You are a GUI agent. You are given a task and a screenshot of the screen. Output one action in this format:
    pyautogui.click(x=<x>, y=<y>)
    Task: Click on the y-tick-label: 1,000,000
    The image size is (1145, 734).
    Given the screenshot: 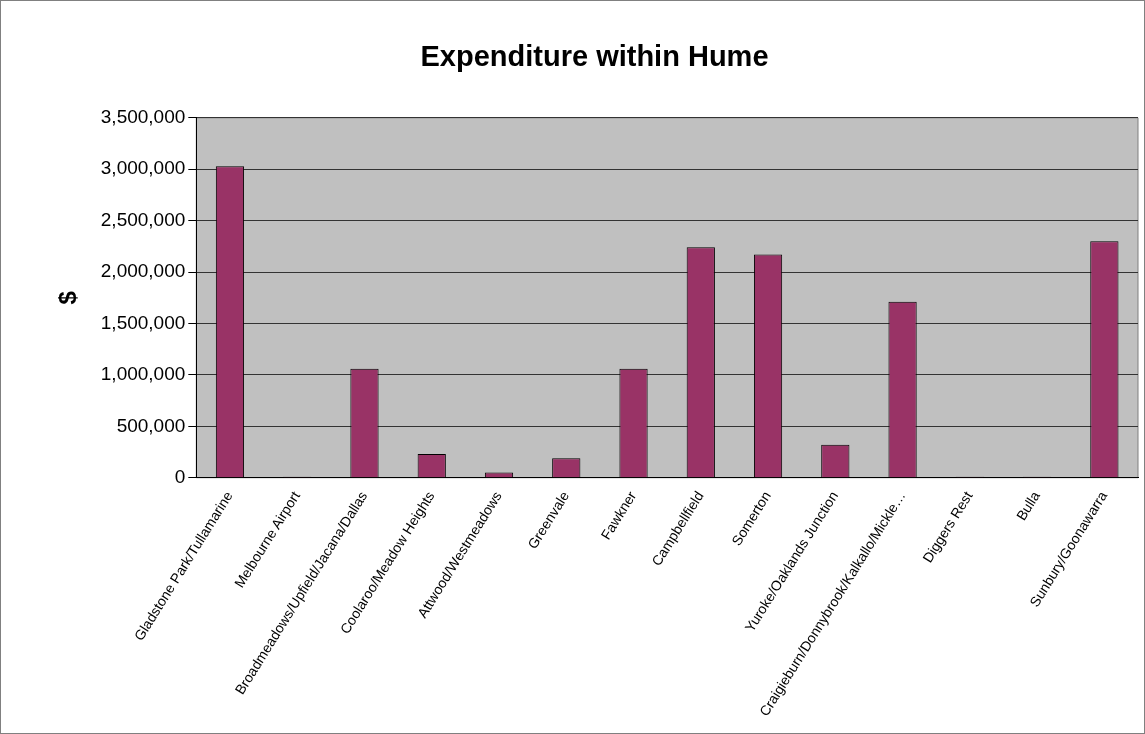 What is the action you would take?
    pyautogui.click(x=143, y=374)
    